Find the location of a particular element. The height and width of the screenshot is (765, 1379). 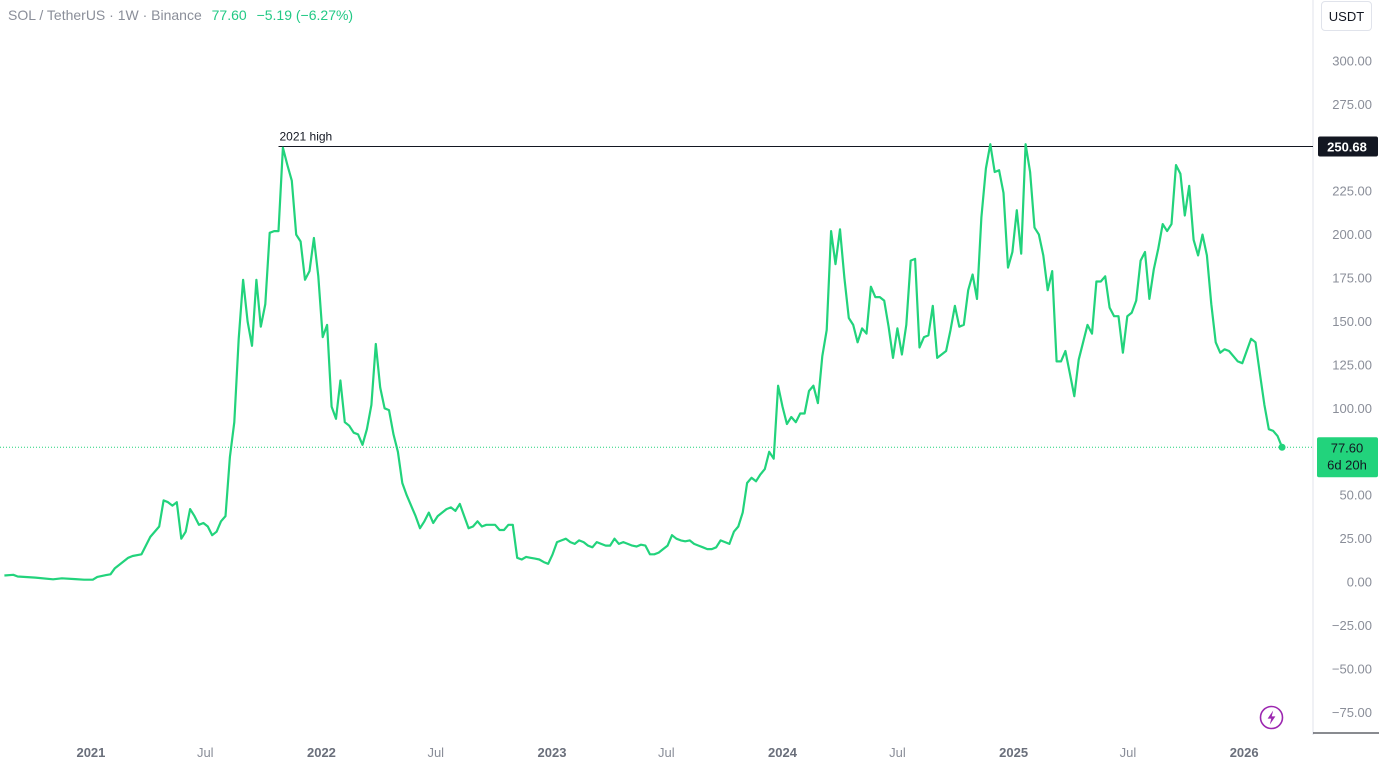

x-tick-label: 2025 is located at coordinates (1013, 752).